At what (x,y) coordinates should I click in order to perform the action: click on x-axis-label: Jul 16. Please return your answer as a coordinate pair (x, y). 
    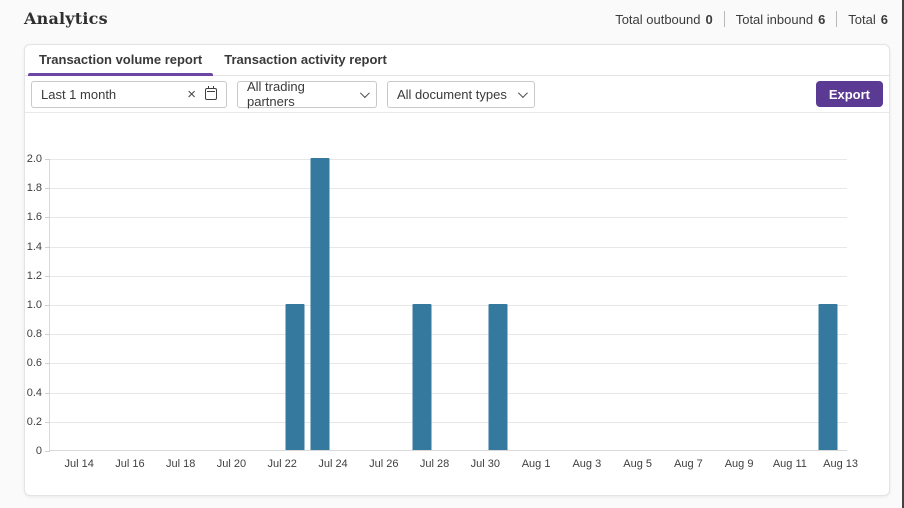
    Looking at the image, I should click on (130, 464).